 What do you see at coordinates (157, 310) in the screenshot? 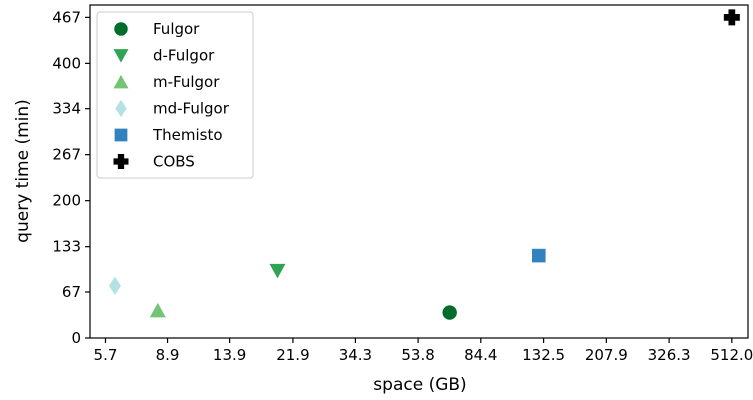
I see `point-m-fulgor` at bounding box center [157, 310].